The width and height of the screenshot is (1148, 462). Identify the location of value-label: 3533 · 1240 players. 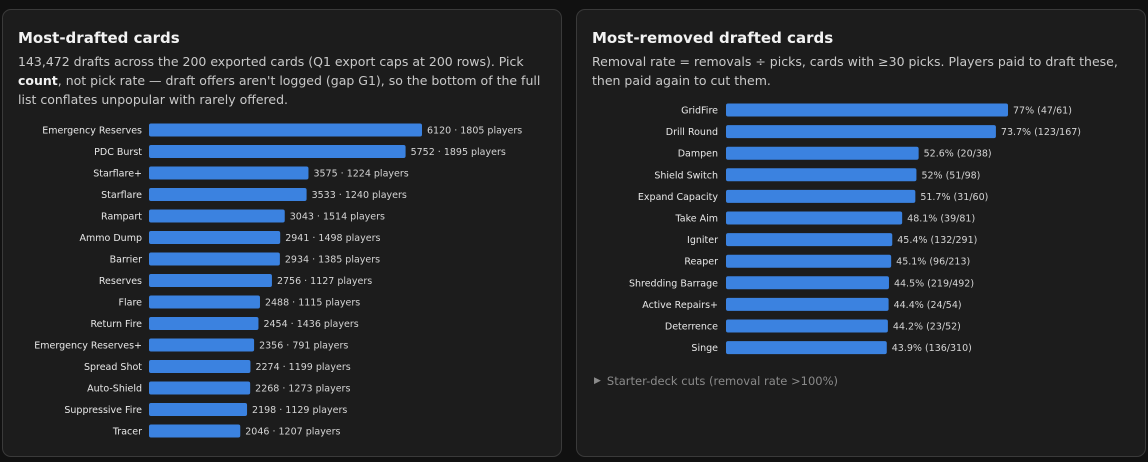
(359, 195).